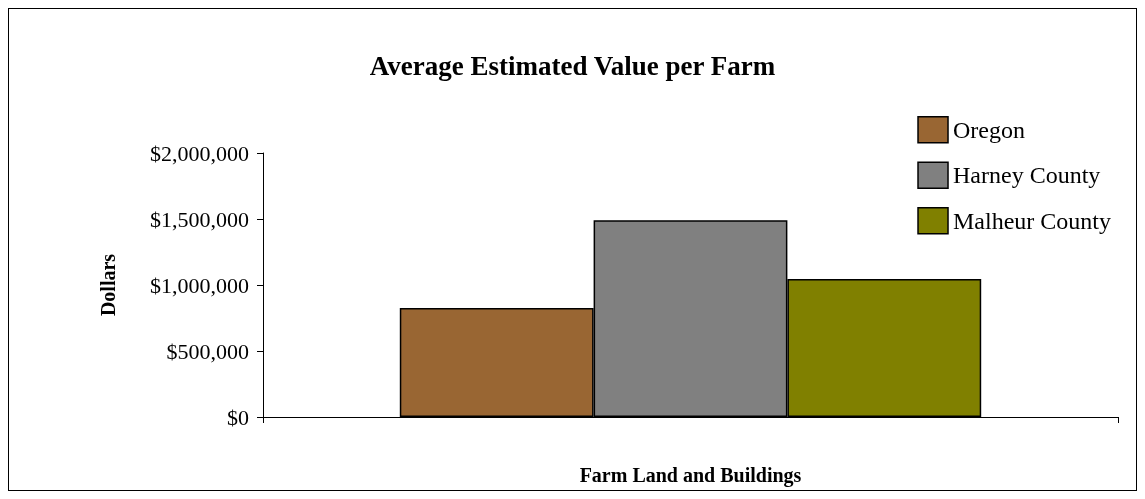 The width and height of the screenshot is (1145, 499). Describe the element at coordinates (1027, 175) in the screenshot. I see `legend-label: Harney County` at that location.